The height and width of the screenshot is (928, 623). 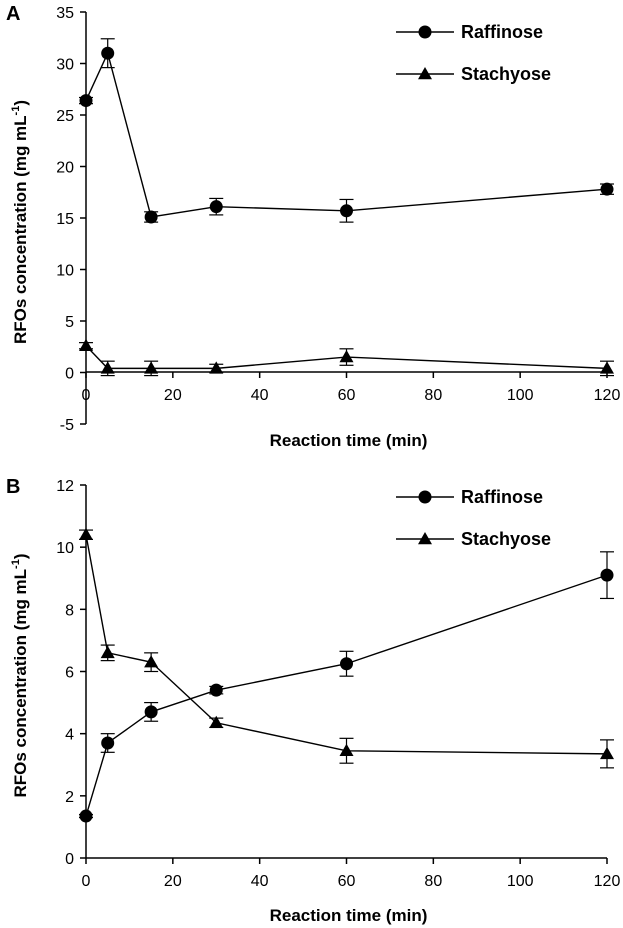 What do you see at coordinates (65, 219) in the screenshot?
I see `y-tick-label: 15` at bounding box center [65, 219].